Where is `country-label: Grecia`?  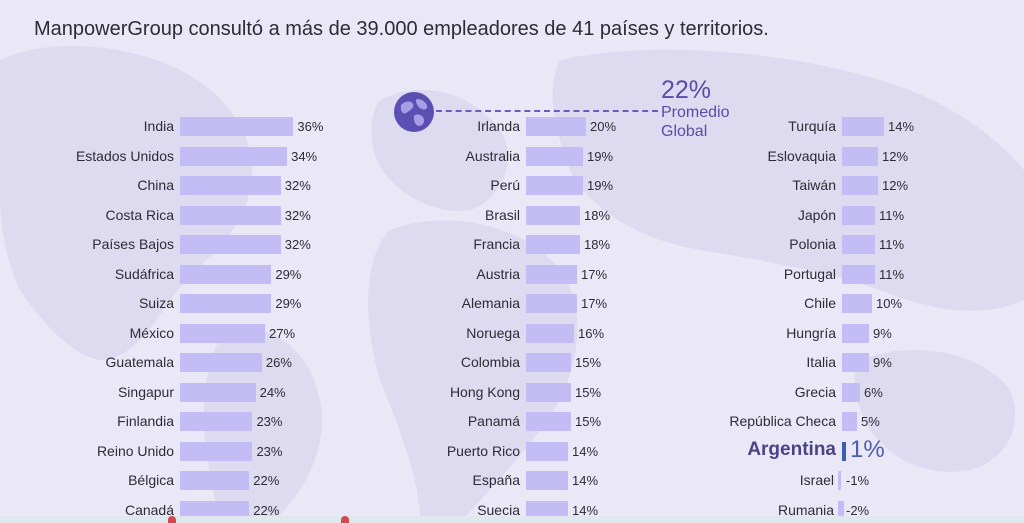
country-label: Grecia is located at coordinates (815, 391).